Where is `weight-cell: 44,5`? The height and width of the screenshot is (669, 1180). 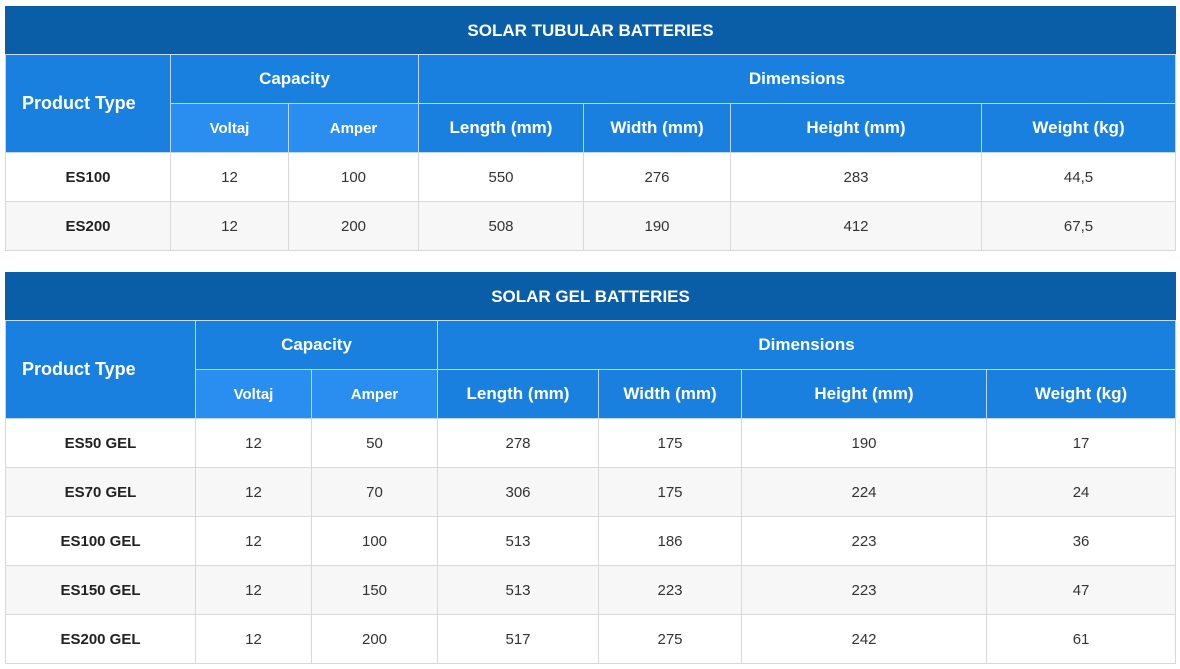
weight-cell: 44,5 is located at coordinates (1078, 177).